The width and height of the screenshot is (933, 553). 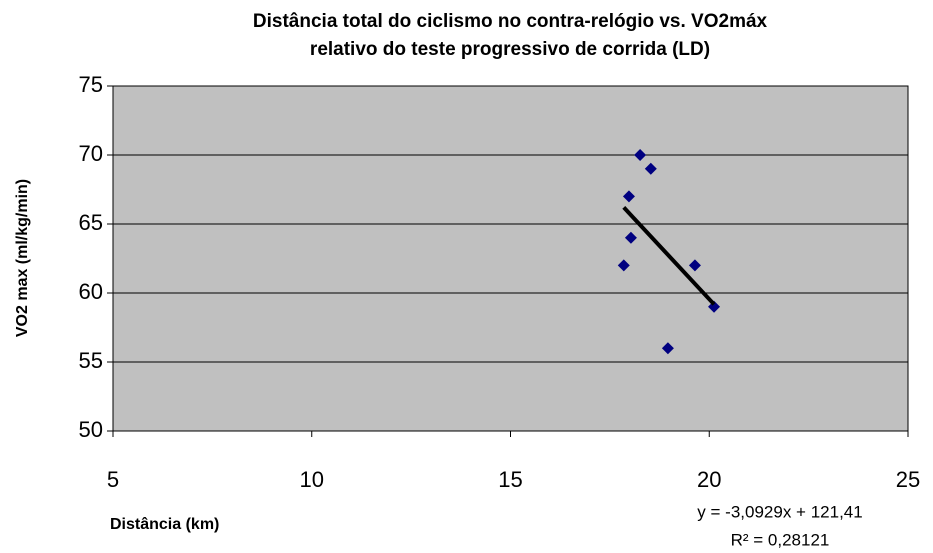 What do you see at coordinates (312, 479) in the screenshot?
I see `x-tick-label: 10` at bounding box center [312, 479].